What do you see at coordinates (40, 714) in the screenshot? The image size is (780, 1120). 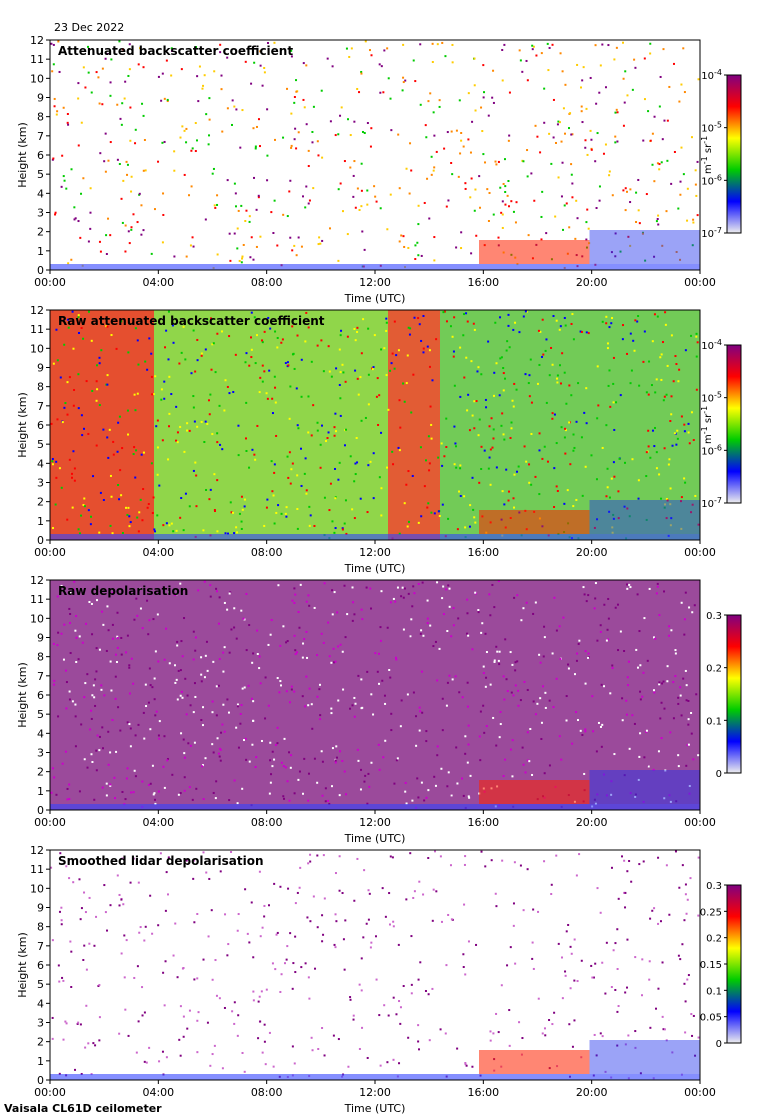 I see `y-tick-label: 5` at bounding box center [40, 714].